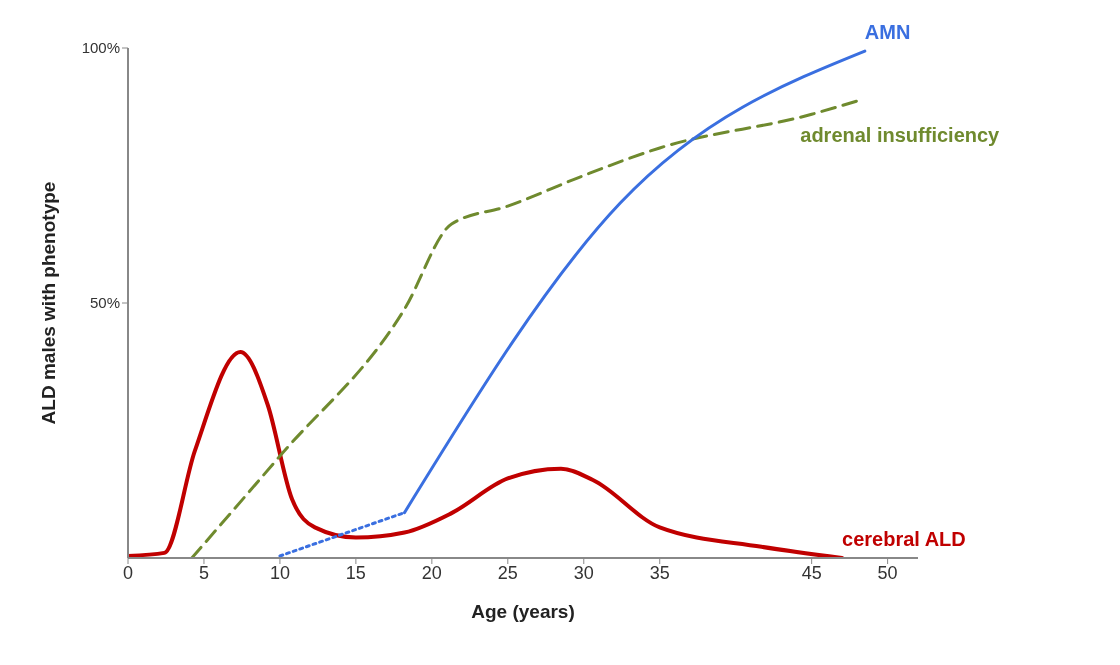 This screenshot has width=1120, height=665. I want to click on x-tick-label: 50, so click(887, 572).